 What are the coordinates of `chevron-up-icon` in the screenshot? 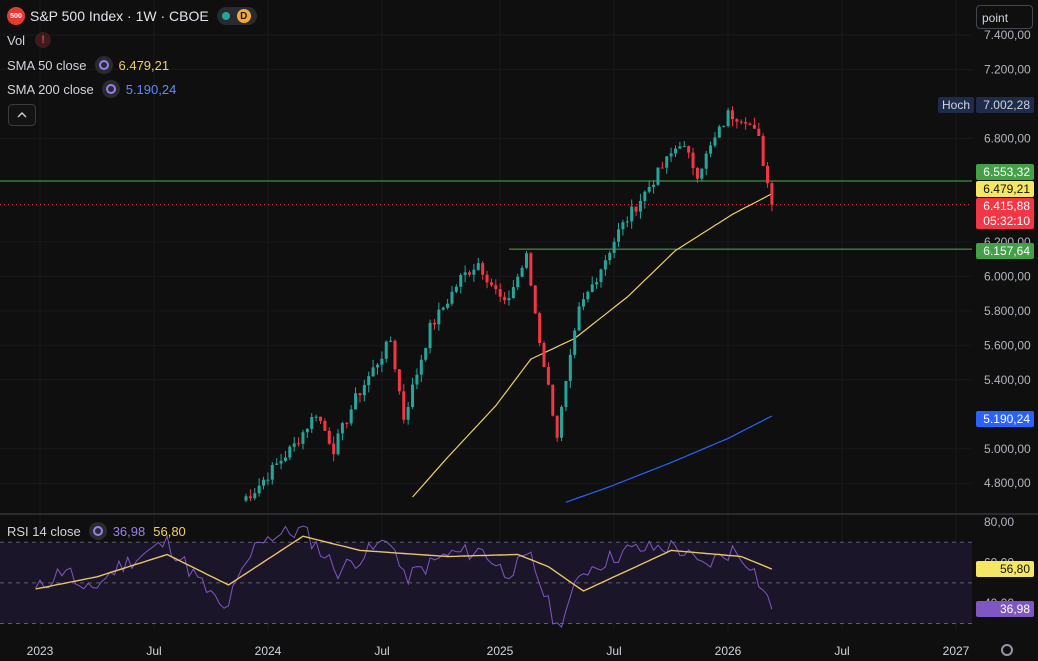 It's located at (22, 115).